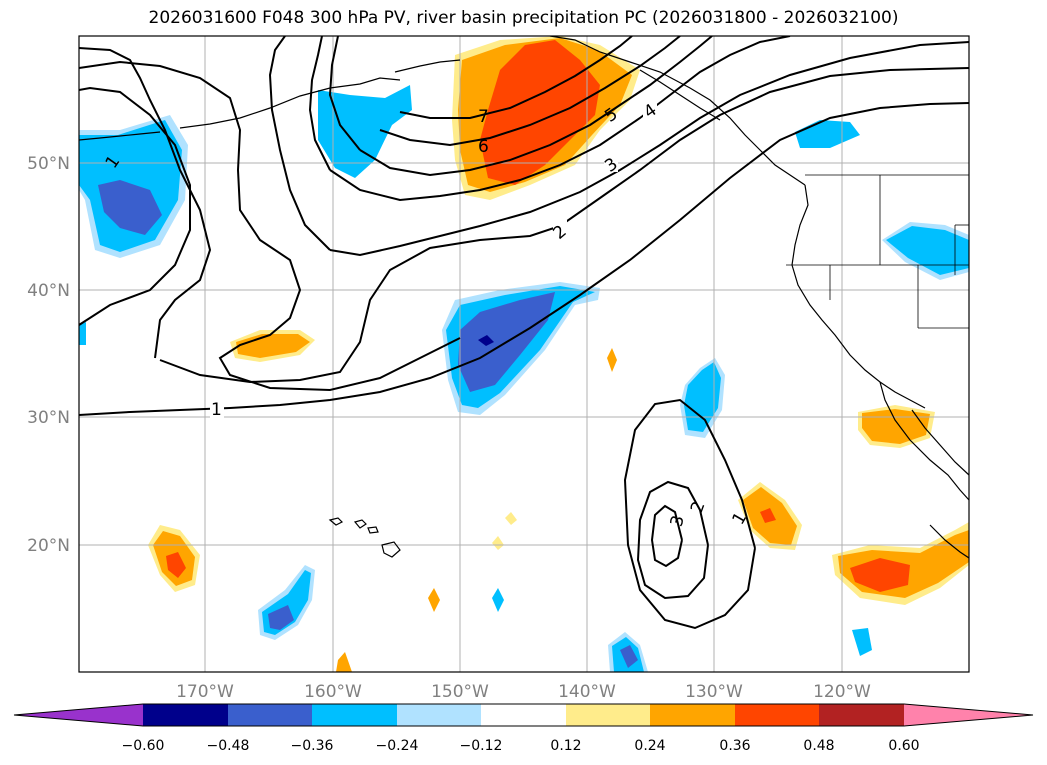 This screenshot has height=765, width=1047. Describe the element at coordinates (319, 103) in the screenshot. I see `pv-contour-4-loop` at that location.